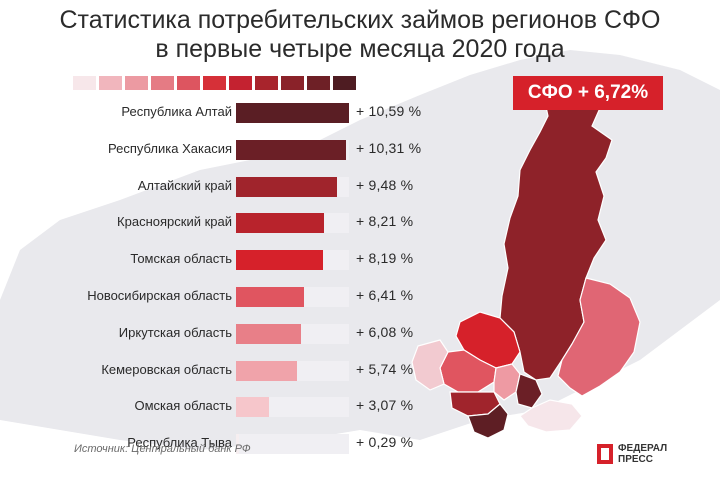 This screenshot has width=720, height=480. Describe the element at coordinates (175, 332) in the screenshot. I see `category-label: Иркутская область` at that location.